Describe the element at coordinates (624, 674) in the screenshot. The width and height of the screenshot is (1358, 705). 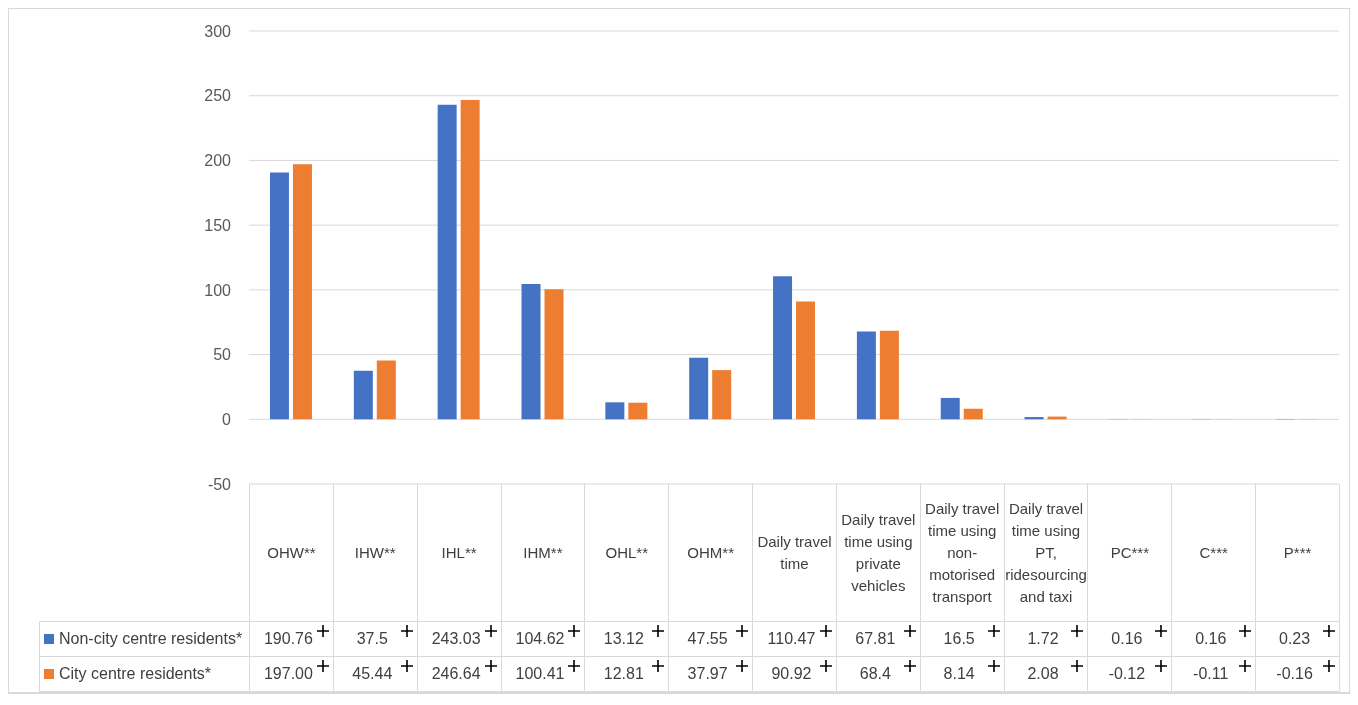
I see `data-label: 12.81` at that location.